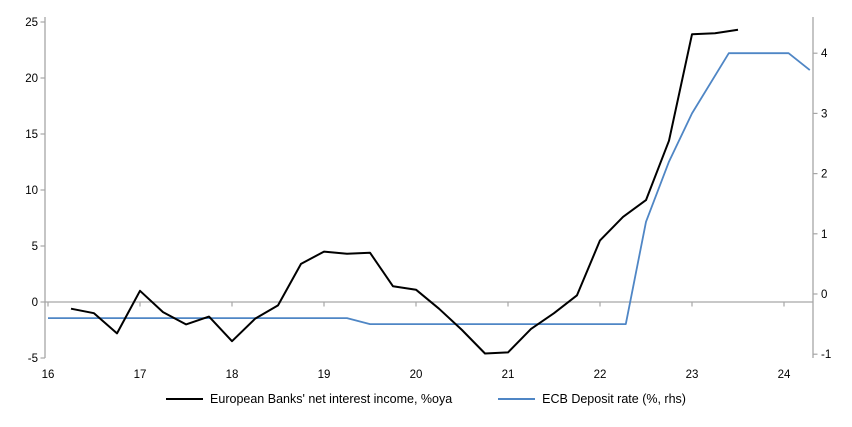  What do you see at coordinates (824, 54) in the screenshot?
I see `y-axis-right-tick-label: 4` at bounding box center [824, 54].